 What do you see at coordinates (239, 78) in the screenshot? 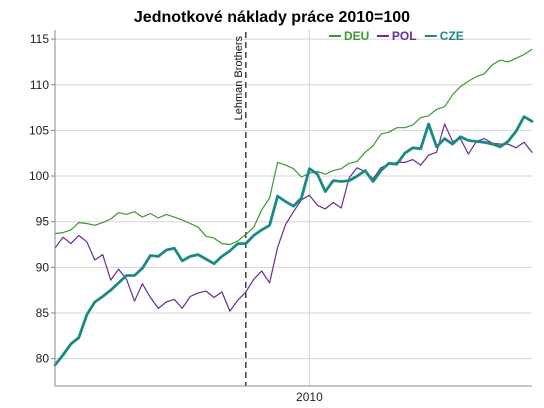
I see `annotation-label: Lehman Brothers` at bounding box center [239, 78].